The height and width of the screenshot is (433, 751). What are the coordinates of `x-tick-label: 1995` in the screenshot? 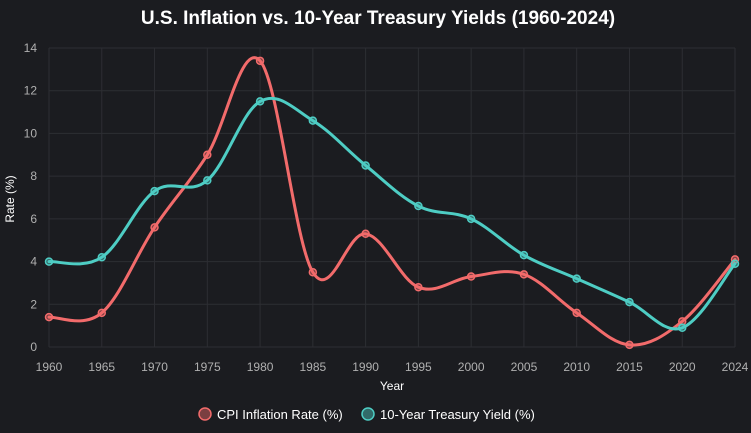 It's located at (418, 367).